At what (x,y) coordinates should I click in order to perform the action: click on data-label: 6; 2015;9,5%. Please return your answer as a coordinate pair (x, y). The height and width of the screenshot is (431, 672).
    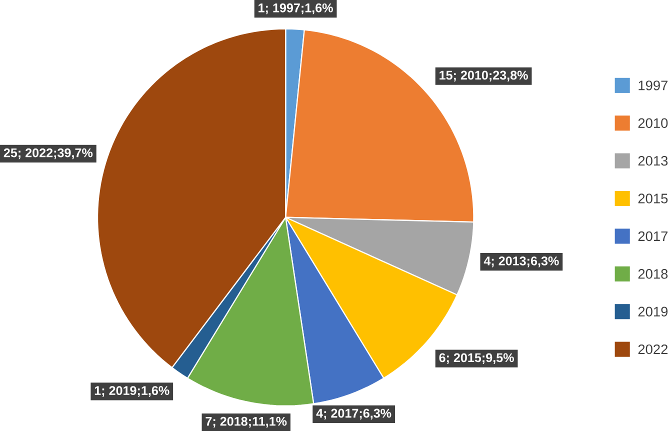
    Looking at the image, I should click on (476, 358).